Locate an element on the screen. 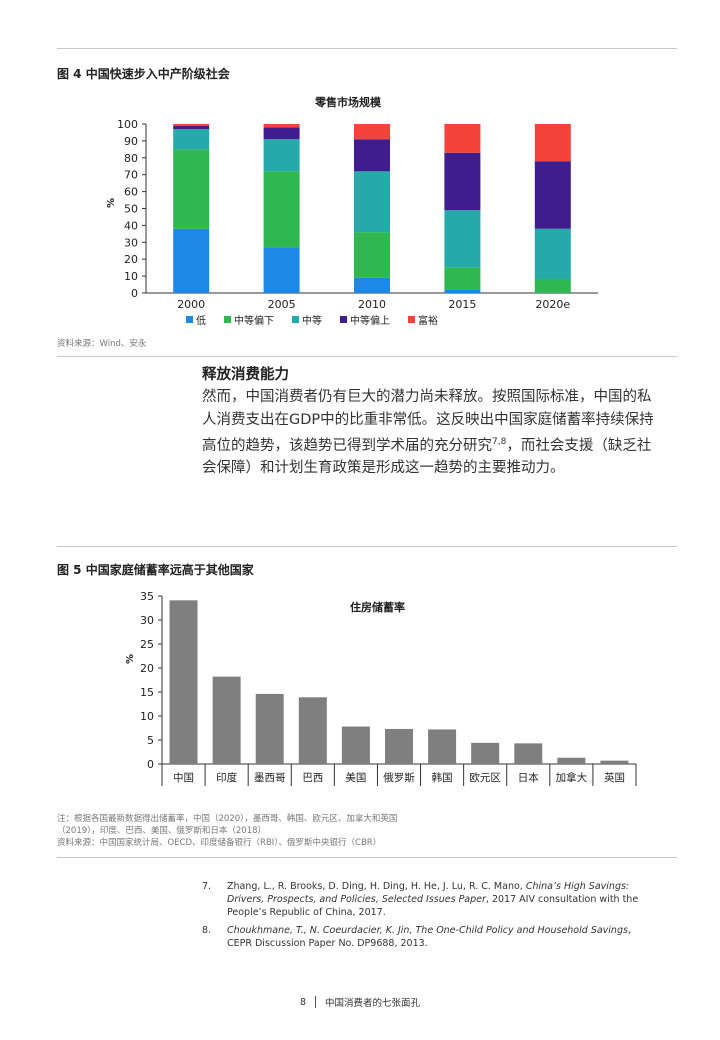 The image size is (720, 1040). y-tick-label: 50 is located at coordinates (131, 209).